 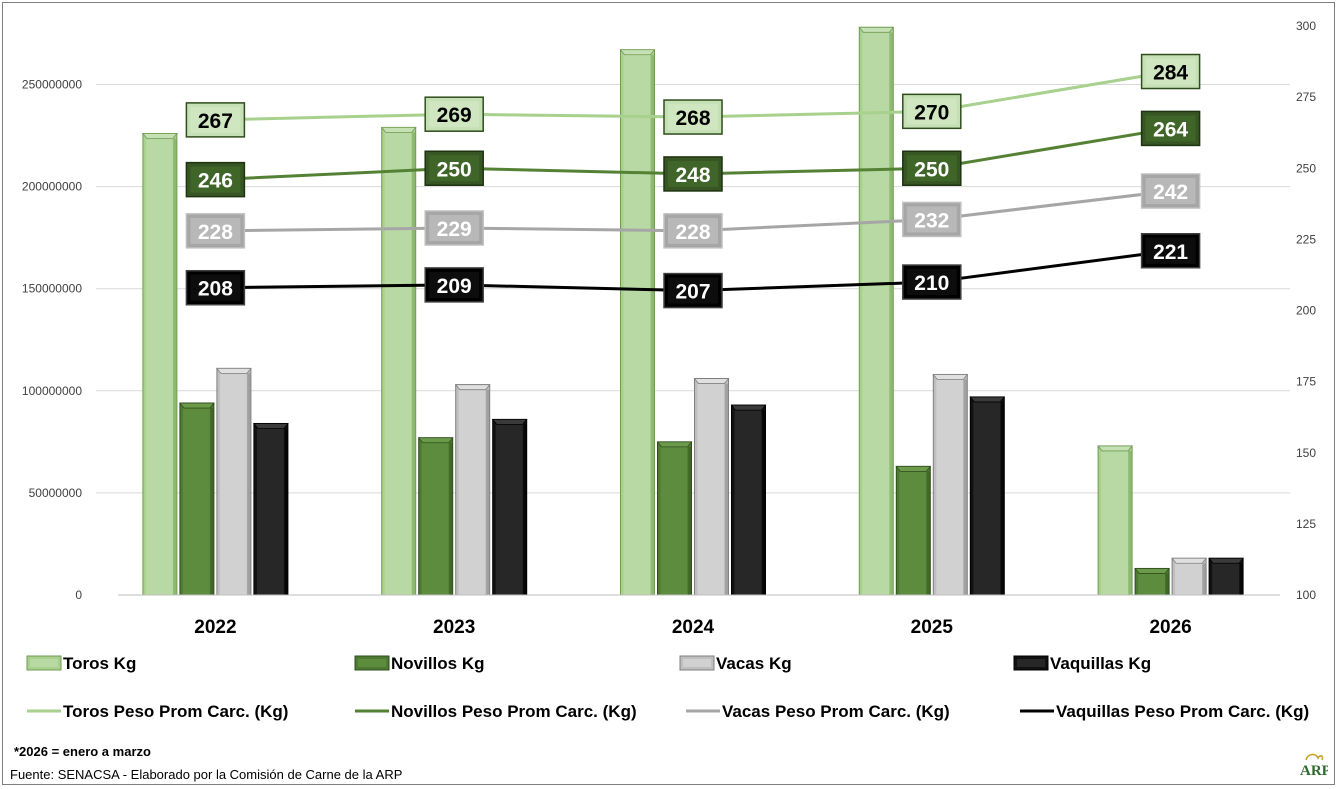 What do you see at coordinates (52, 187) in the screenshot?
I see `left-tick-label: 200000000` at bounding box center [52, 187].